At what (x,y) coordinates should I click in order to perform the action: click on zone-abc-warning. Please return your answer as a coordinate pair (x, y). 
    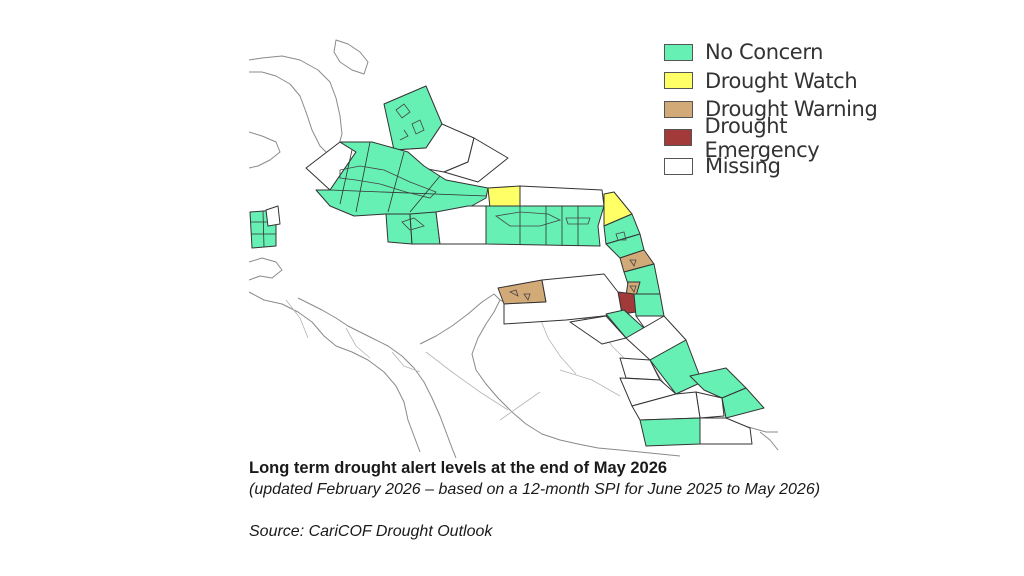
    Looking at the image, I should click on (522, 292).